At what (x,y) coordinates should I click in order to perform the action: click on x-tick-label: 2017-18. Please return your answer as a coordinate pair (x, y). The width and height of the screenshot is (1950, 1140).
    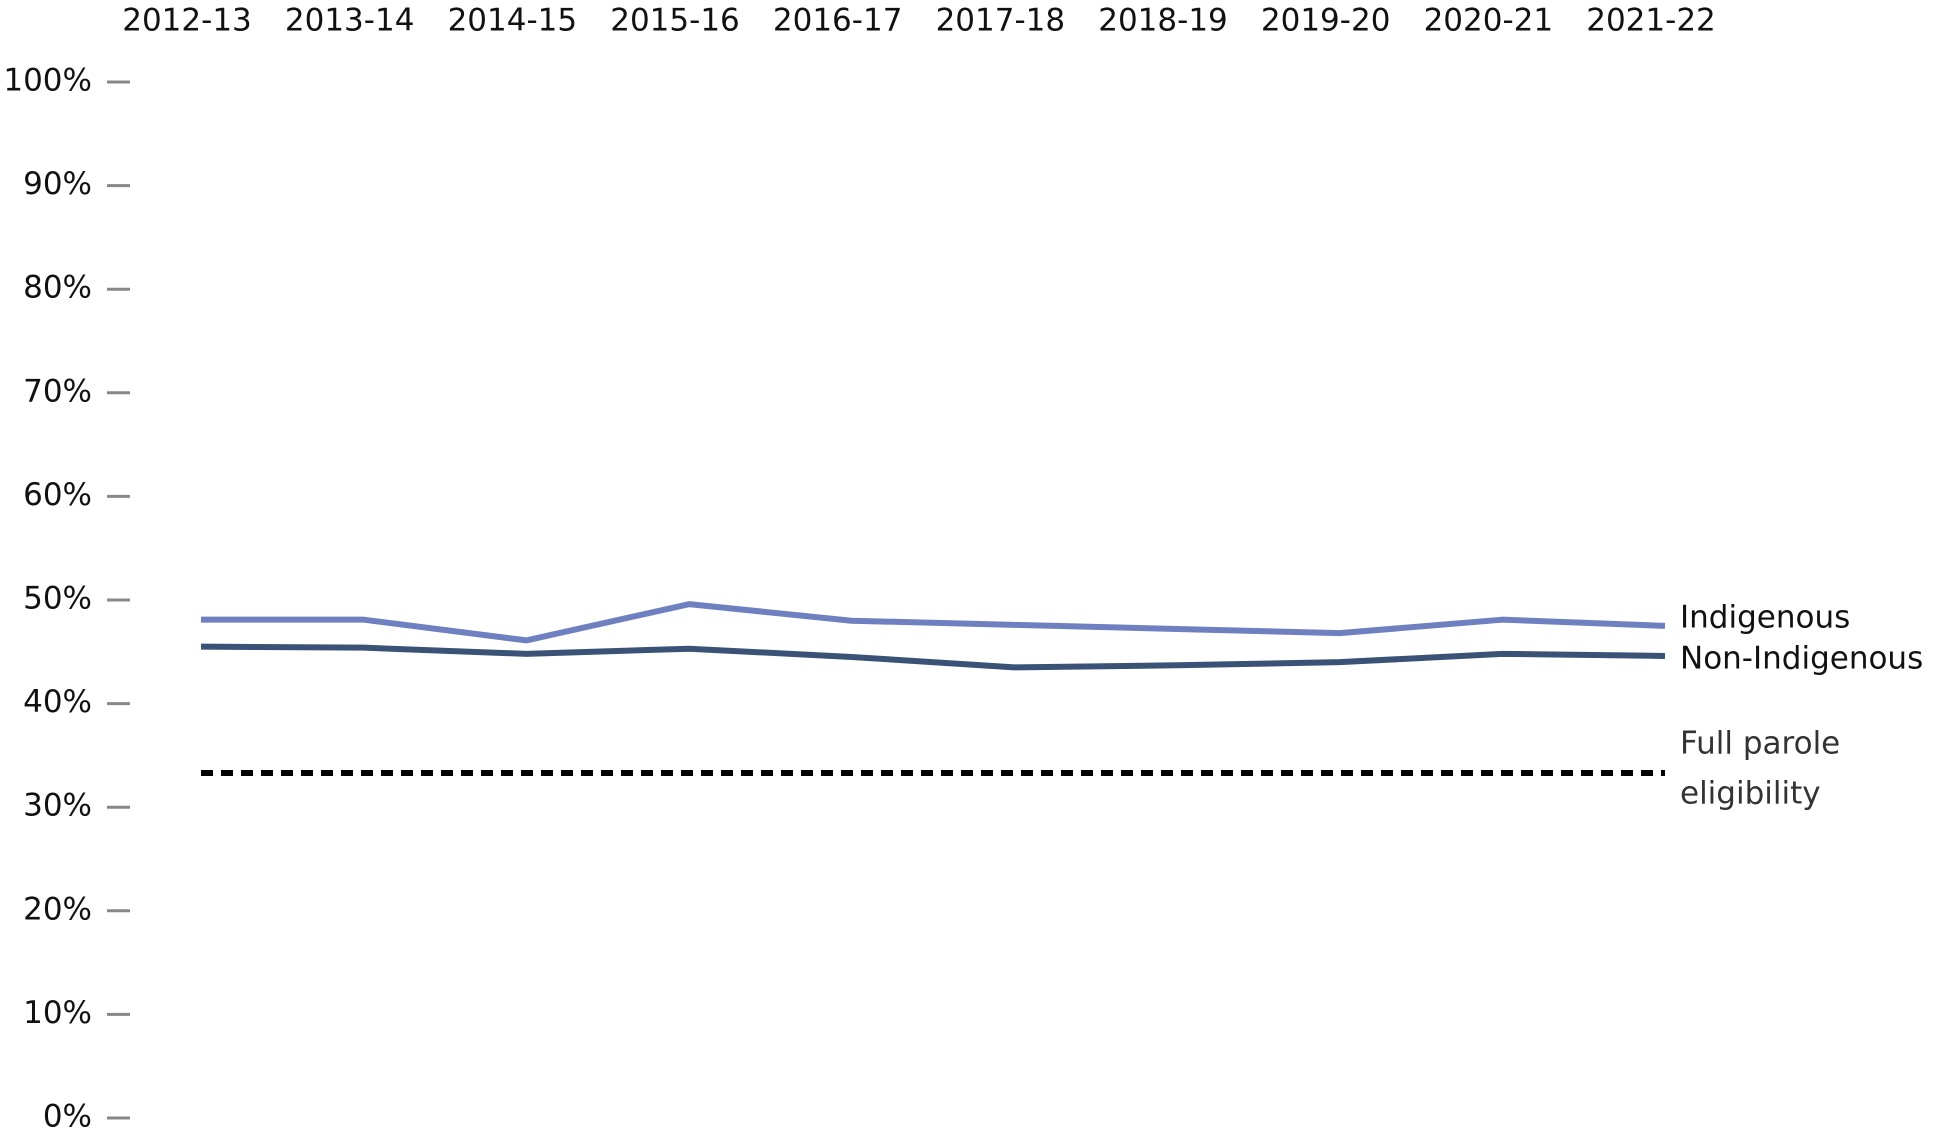
    Looking at the image, I should click on (1001, 21).